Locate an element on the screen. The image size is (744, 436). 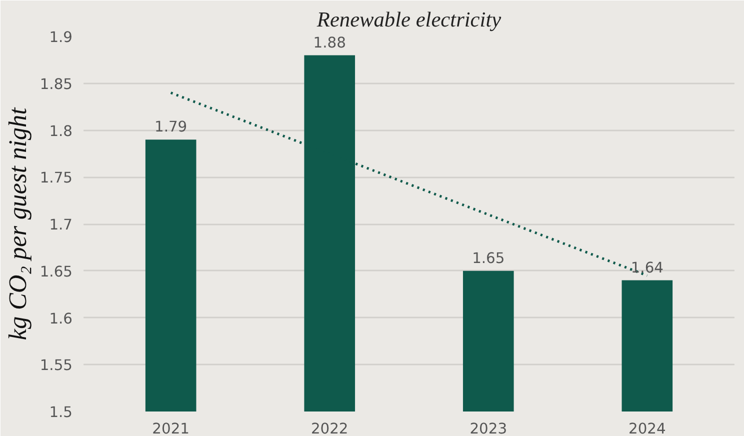
y-tick-label: 1.65 is located at coordinates (56, 271).